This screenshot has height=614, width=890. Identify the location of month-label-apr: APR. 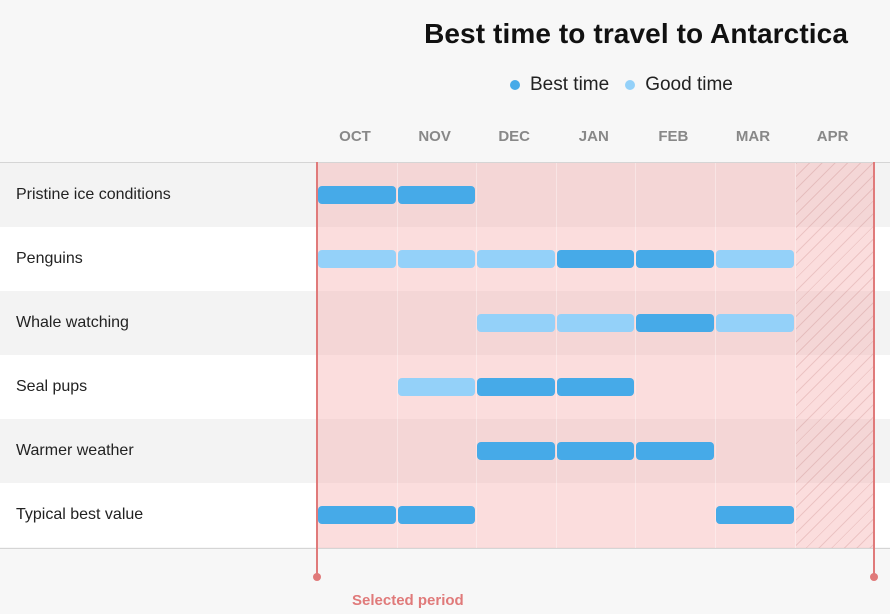
(832, 136).